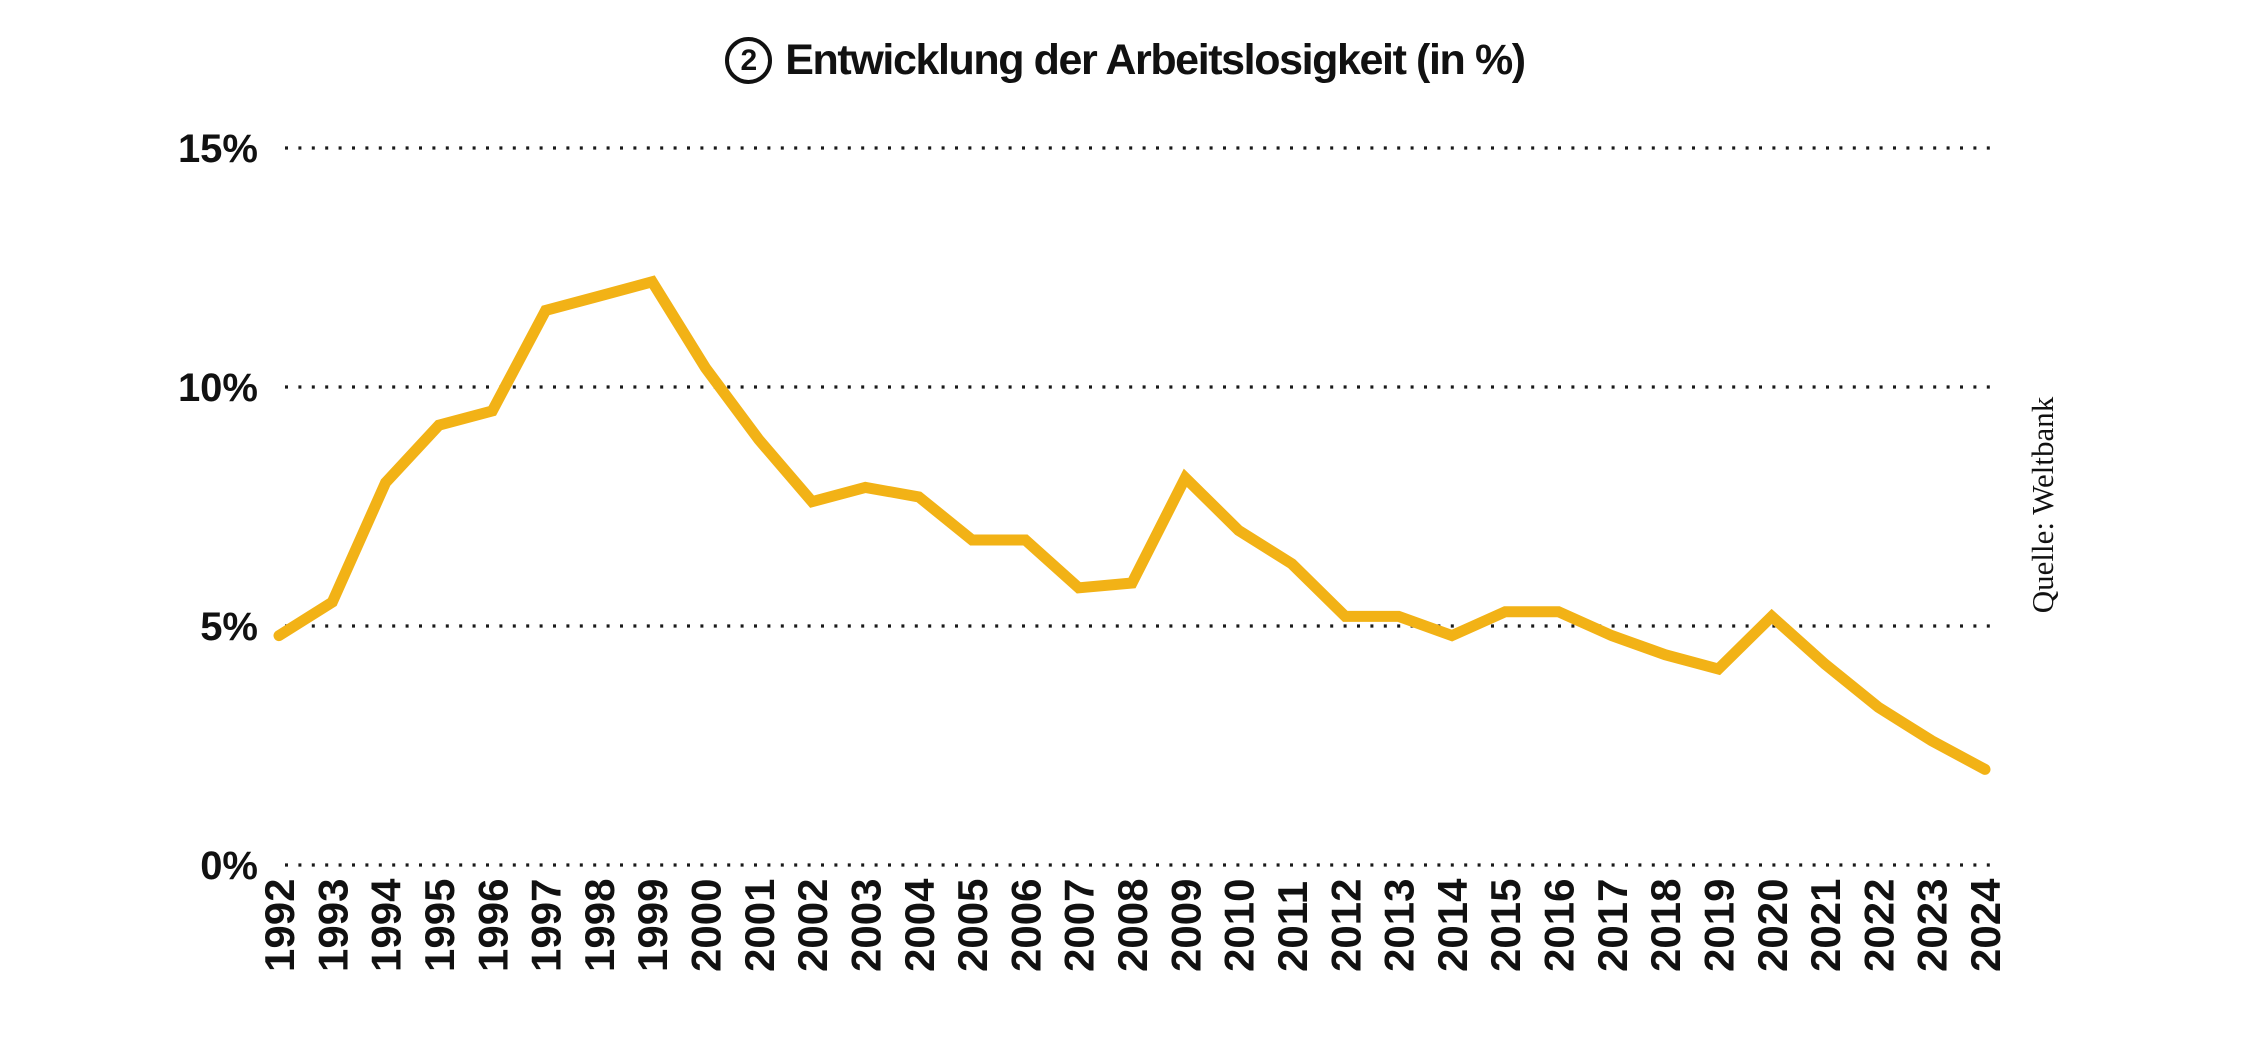 This screenshot has width=2250, height=1043. I want to click on x-tick-label: 2001, so click(759, 925).